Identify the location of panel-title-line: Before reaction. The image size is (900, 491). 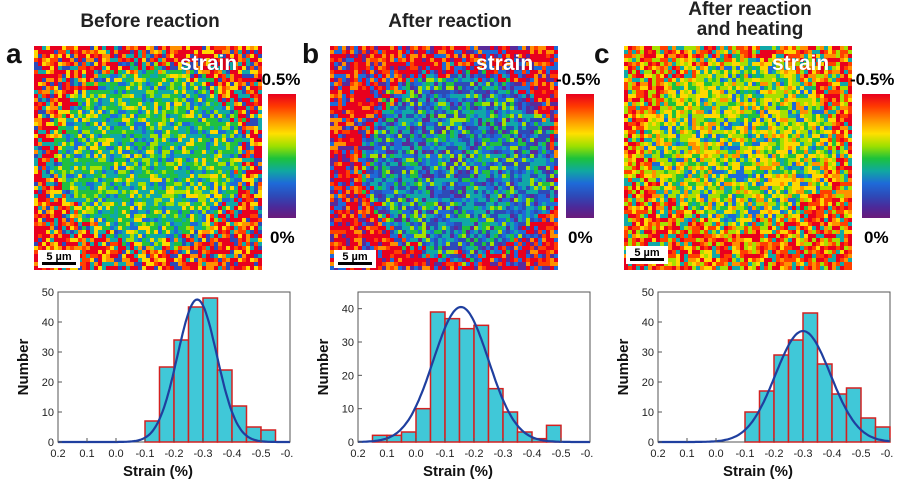
(150, 21).